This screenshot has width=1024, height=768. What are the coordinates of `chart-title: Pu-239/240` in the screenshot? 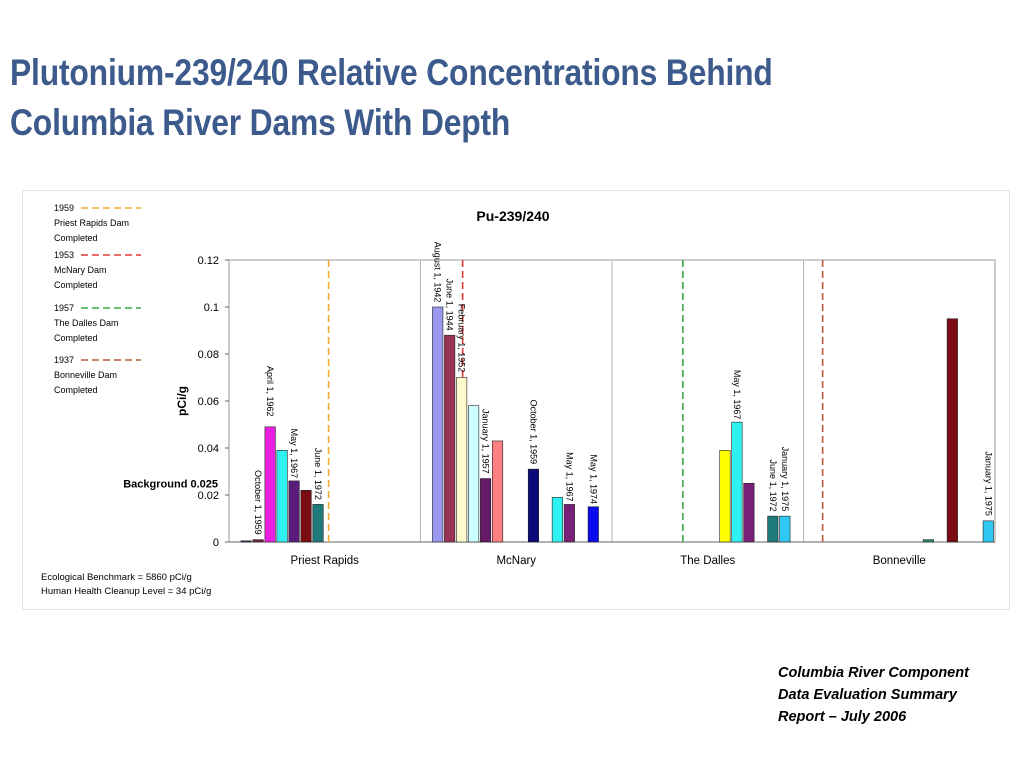 It's located at (512, 216).